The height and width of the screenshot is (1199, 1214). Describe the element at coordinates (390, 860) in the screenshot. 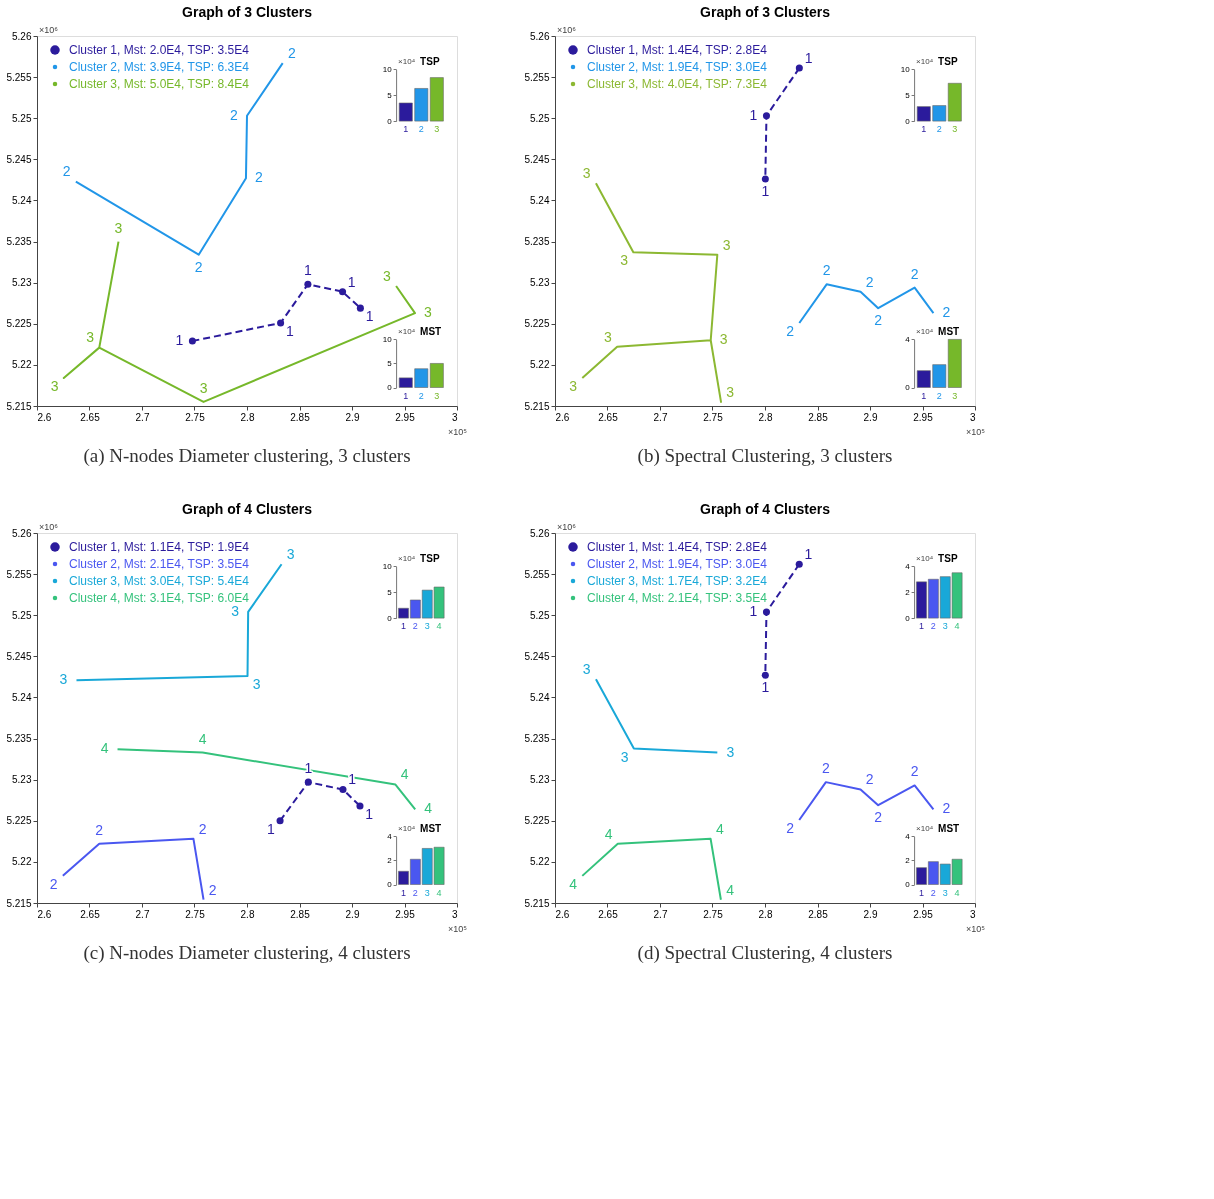

I see `y-tick-label: 2` at that location.